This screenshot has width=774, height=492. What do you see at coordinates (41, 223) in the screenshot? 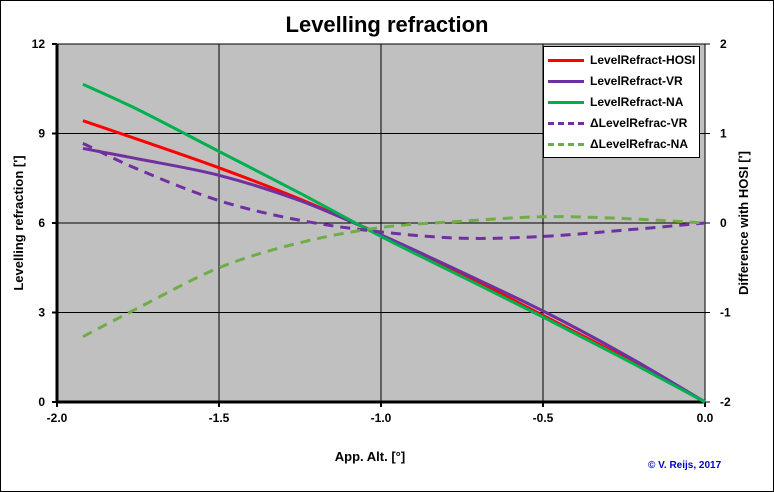
I see `y-tick-label: 6` at bounding box center [41, 223].